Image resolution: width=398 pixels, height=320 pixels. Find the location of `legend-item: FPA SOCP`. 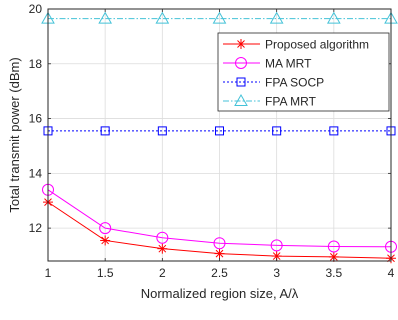

legend-item: FPA SOCP is located at coordinates (273, 83).